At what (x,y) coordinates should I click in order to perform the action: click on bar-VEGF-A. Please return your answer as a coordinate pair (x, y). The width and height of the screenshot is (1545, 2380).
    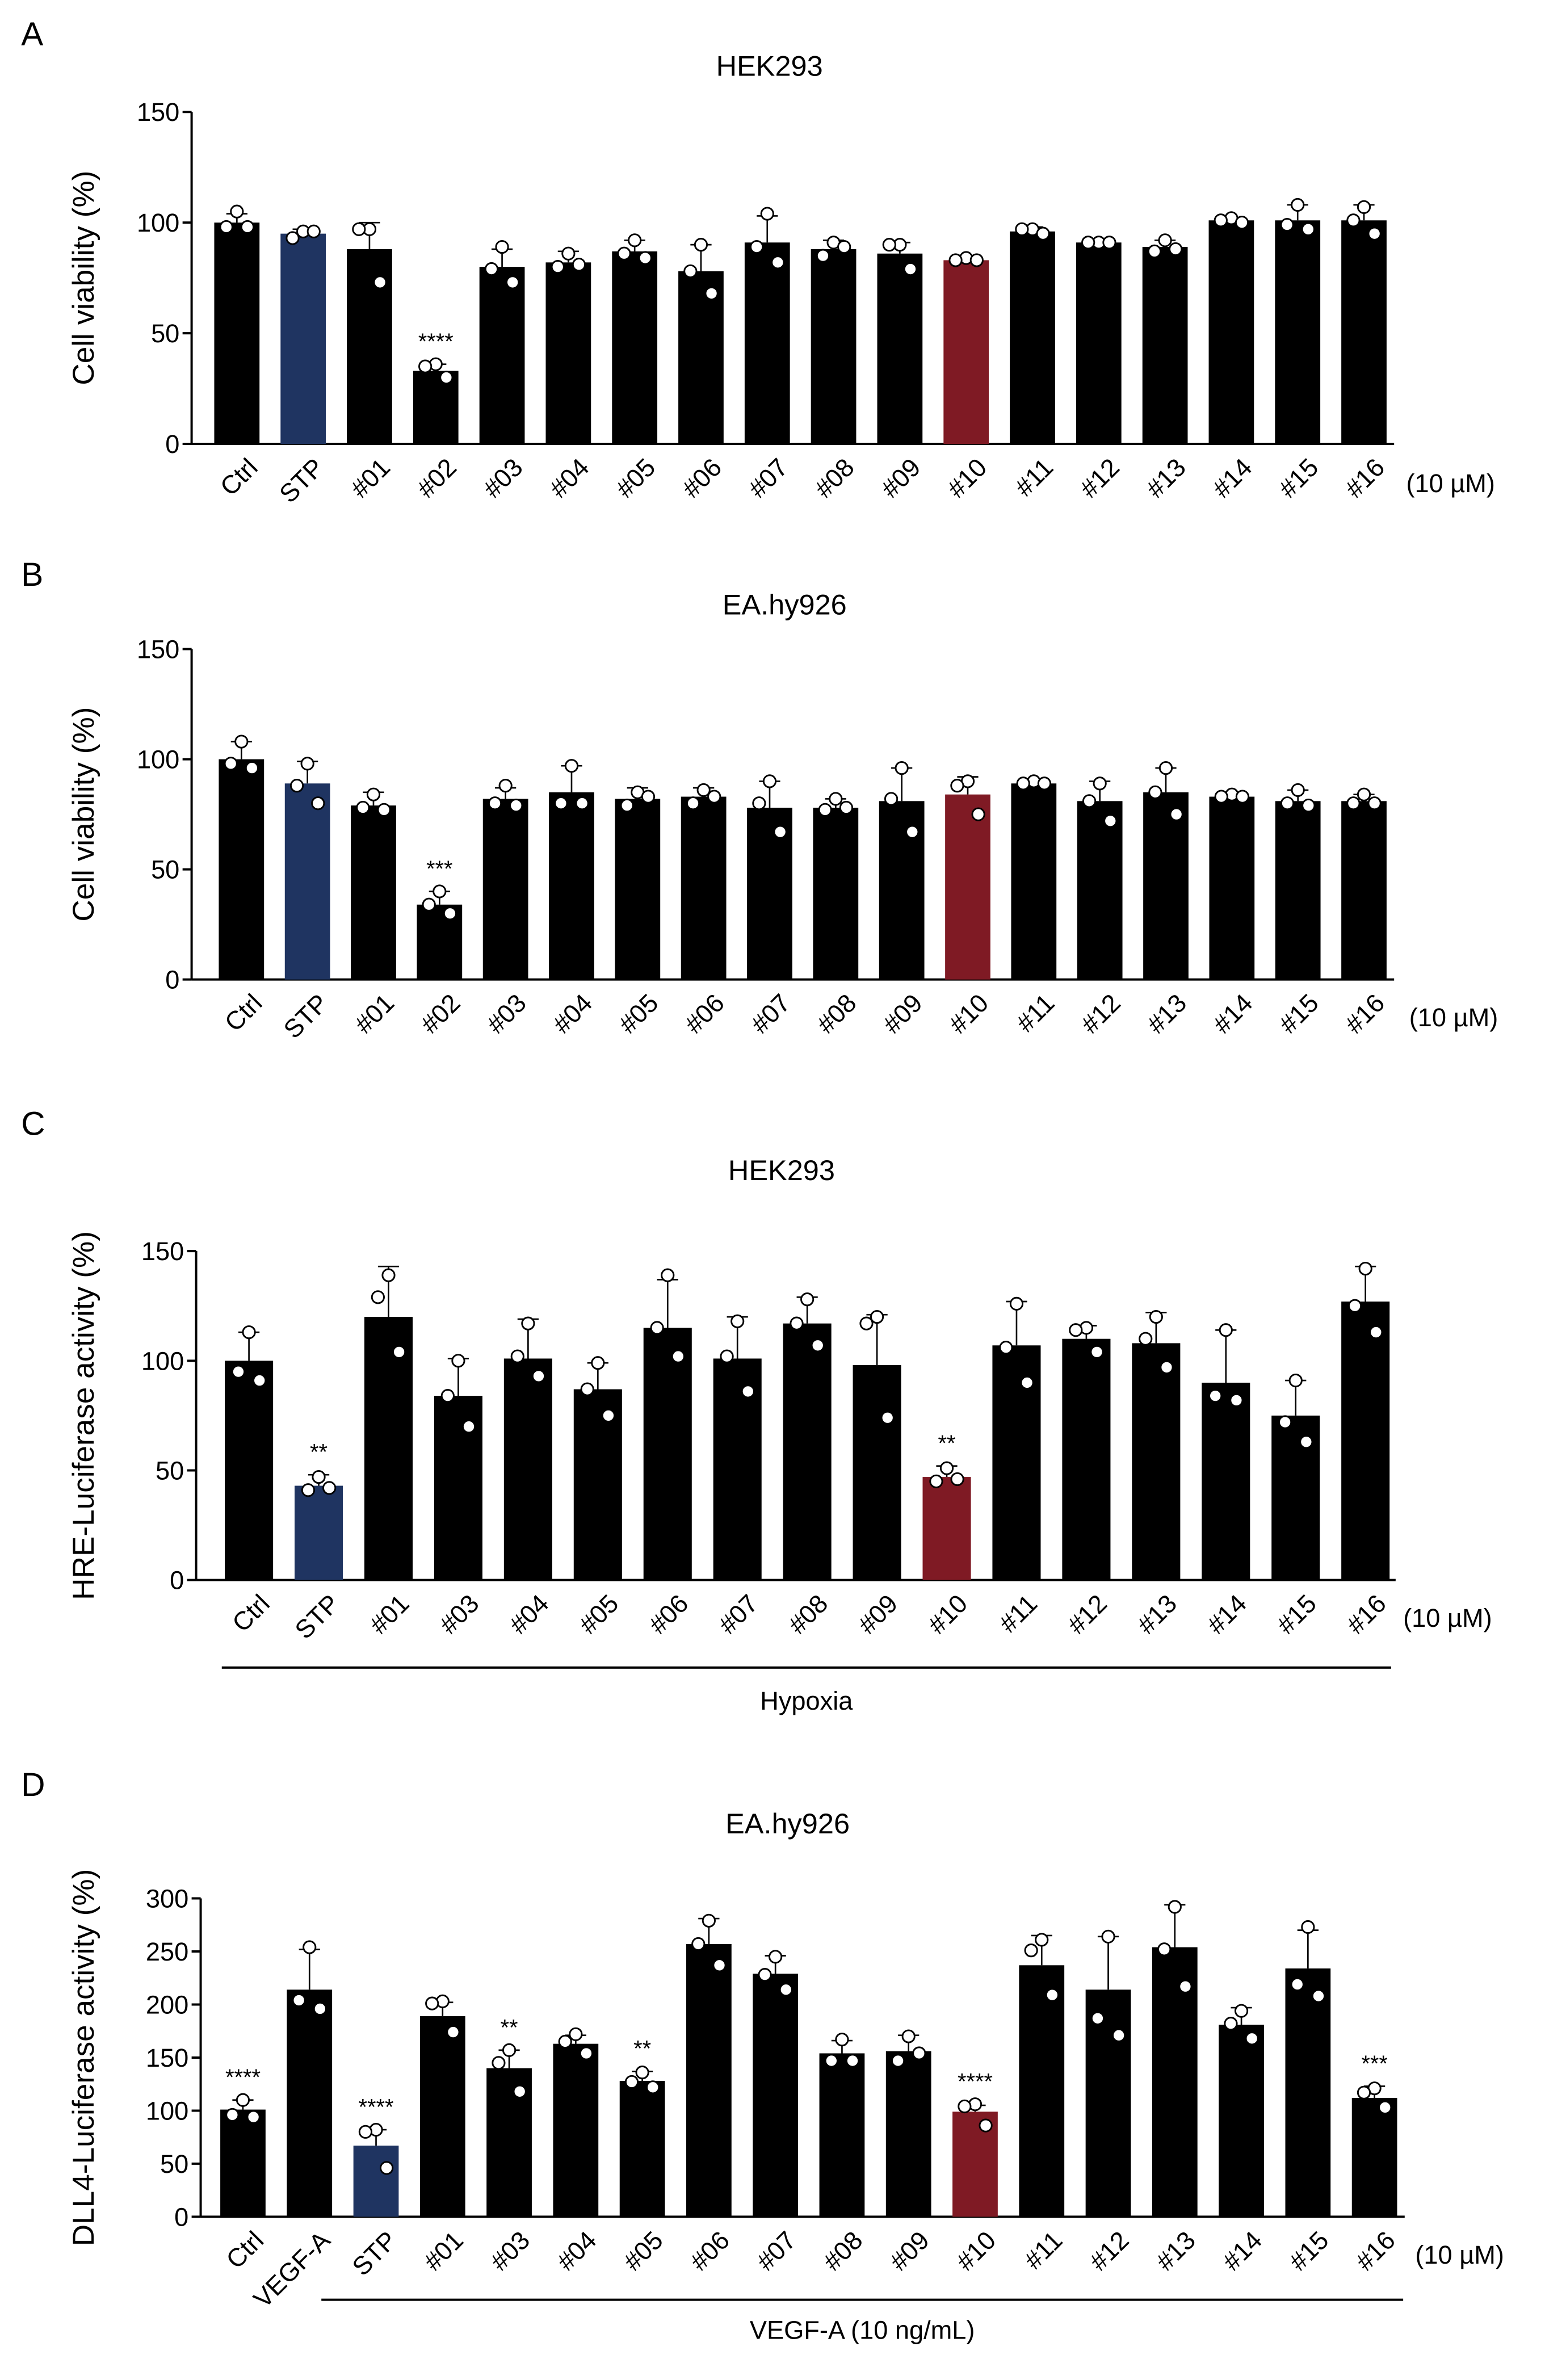
    Looking at the image, I should click on (310, 2103).